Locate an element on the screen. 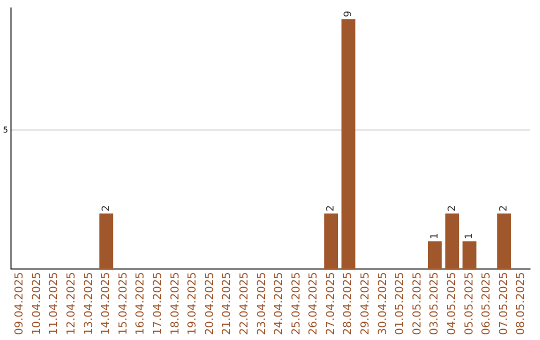  x-tick-label: 10.04.2025 is located at coordinates (36, 304).